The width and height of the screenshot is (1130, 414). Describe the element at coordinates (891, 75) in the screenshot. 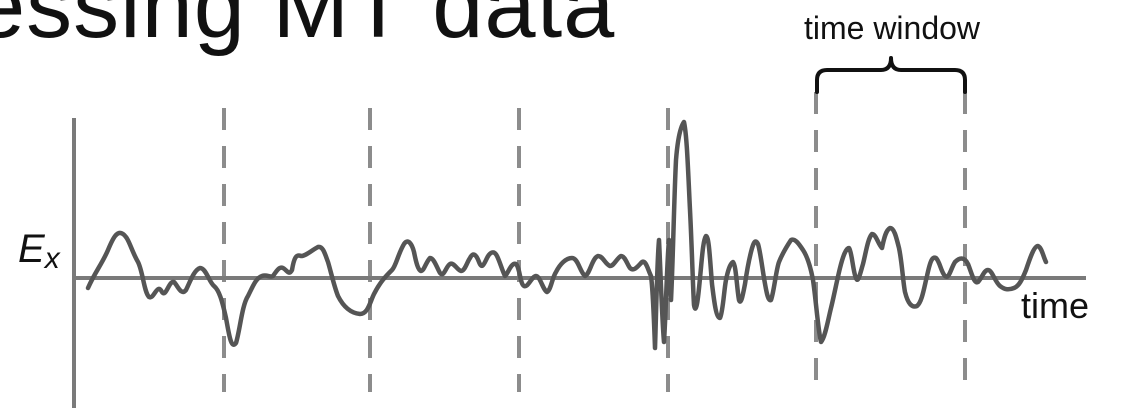

I see `time-window-brace` at that location.